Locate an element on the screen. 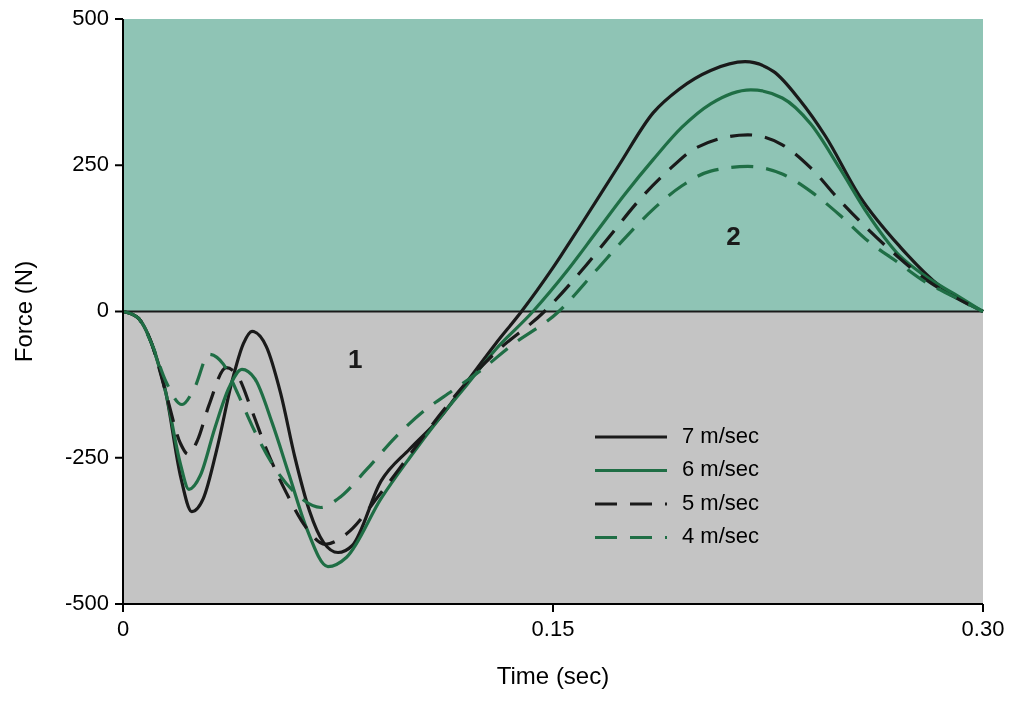 This screenshot has width=1013, height=702. legend-label: 4 m/sec is located at coordinates (721, 536).